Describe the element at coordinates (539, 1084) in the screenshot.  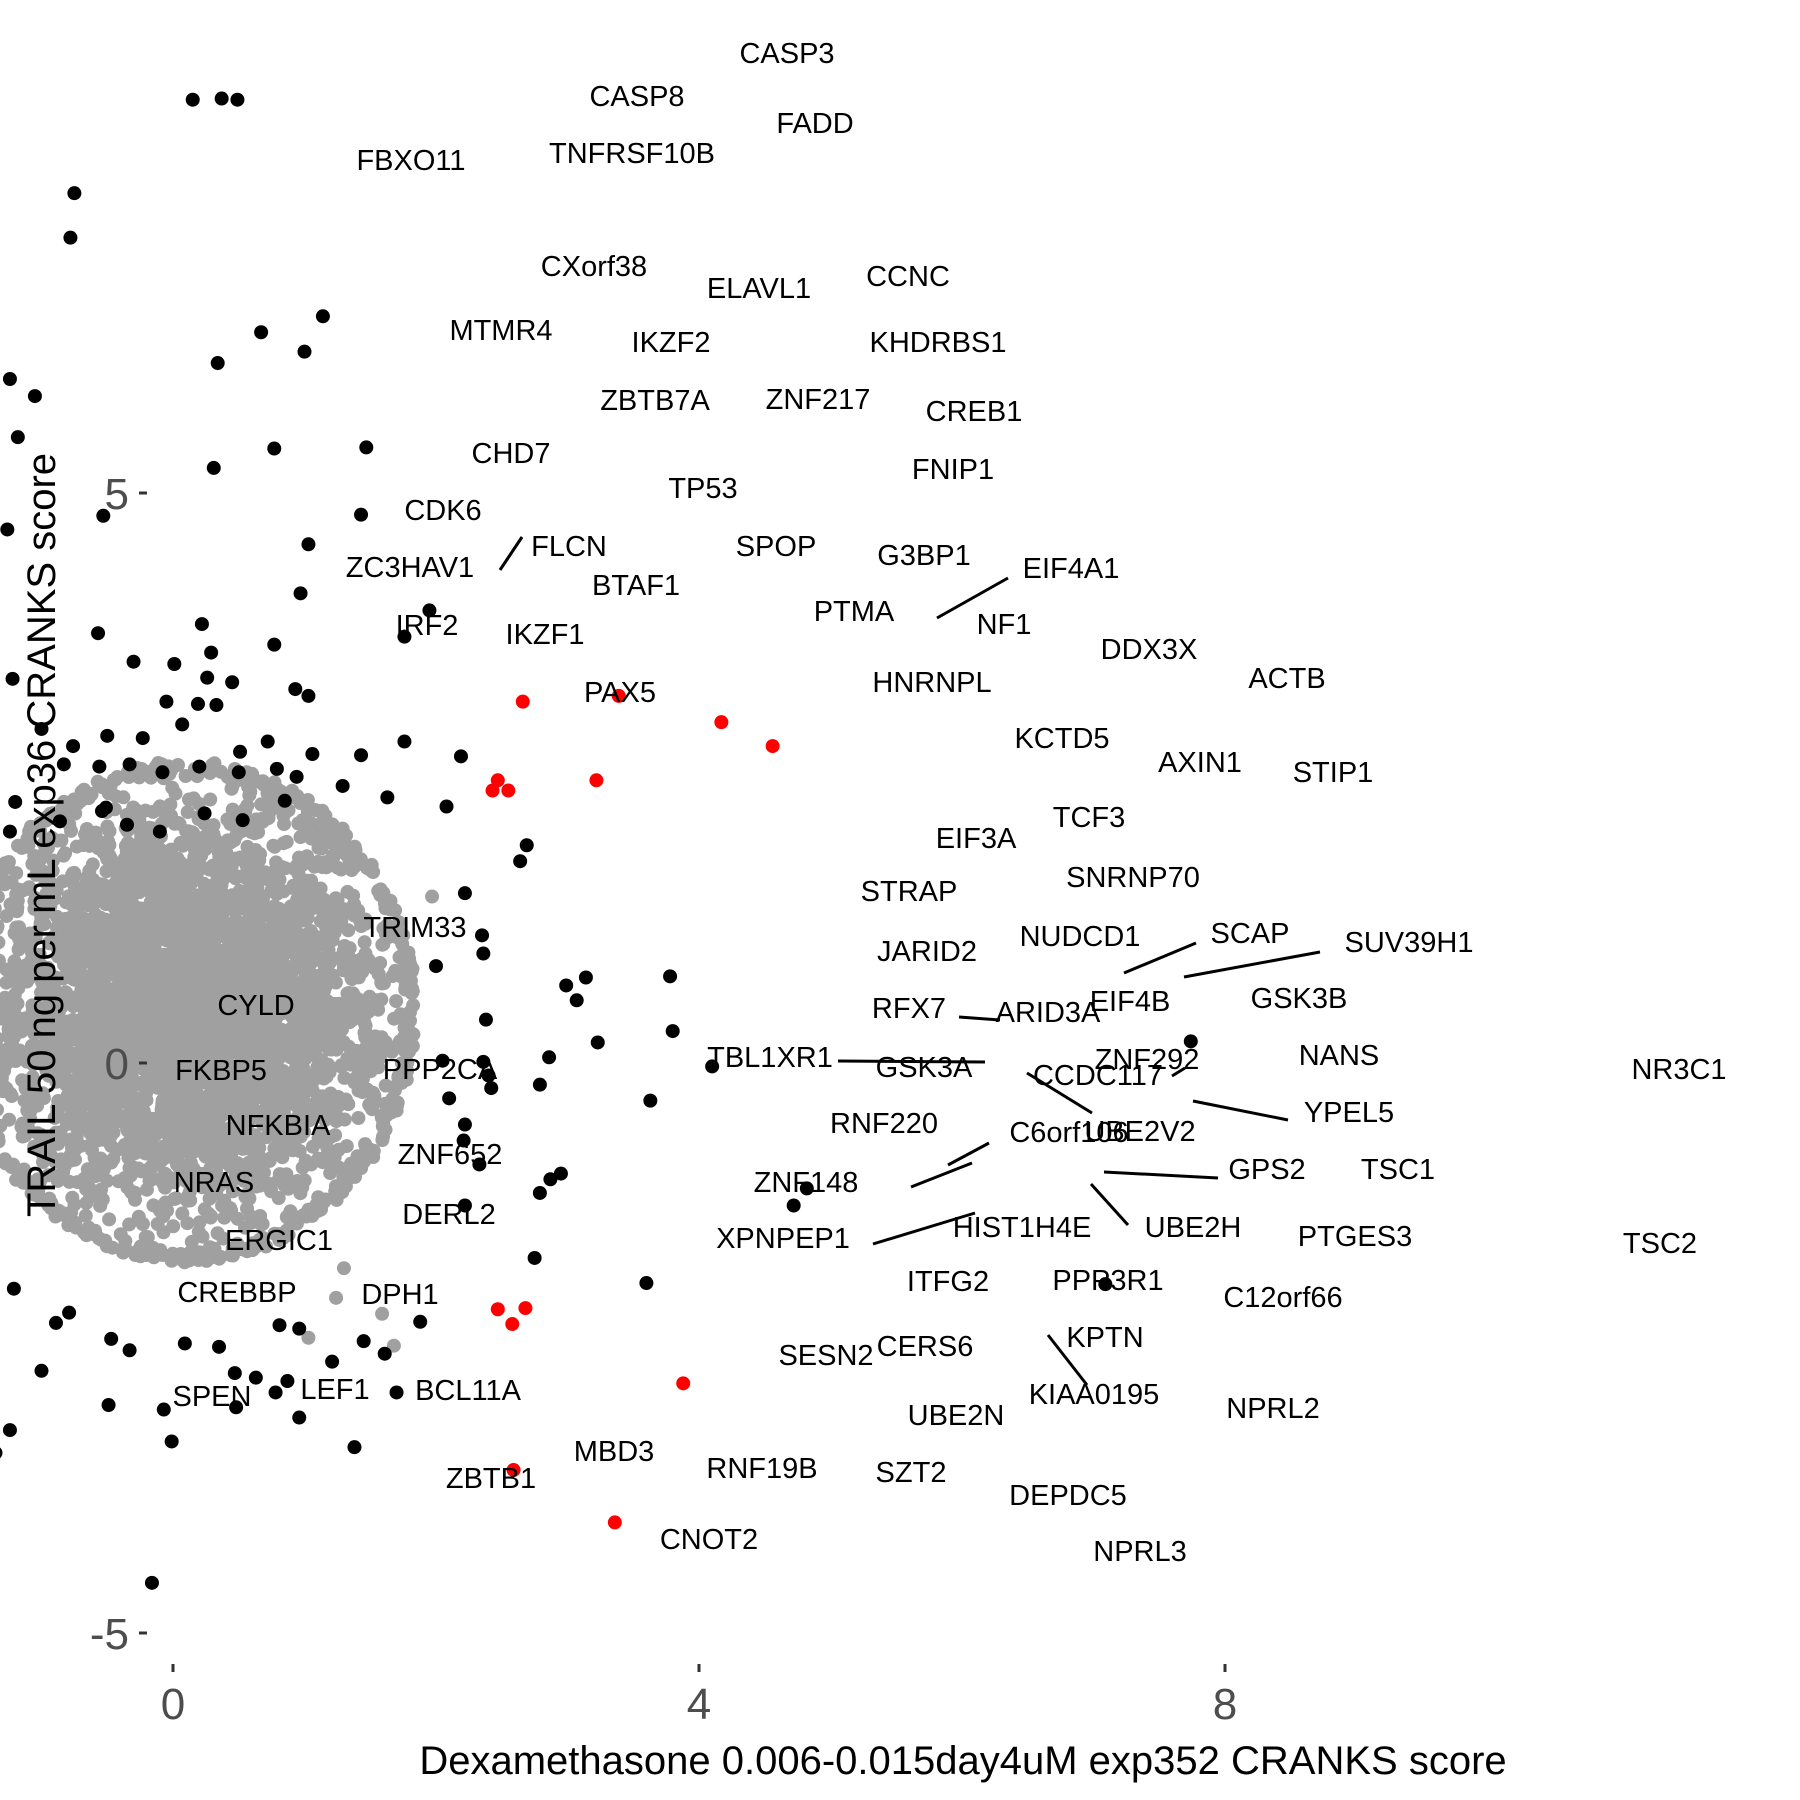
I see `point-ube2v2` at that location.